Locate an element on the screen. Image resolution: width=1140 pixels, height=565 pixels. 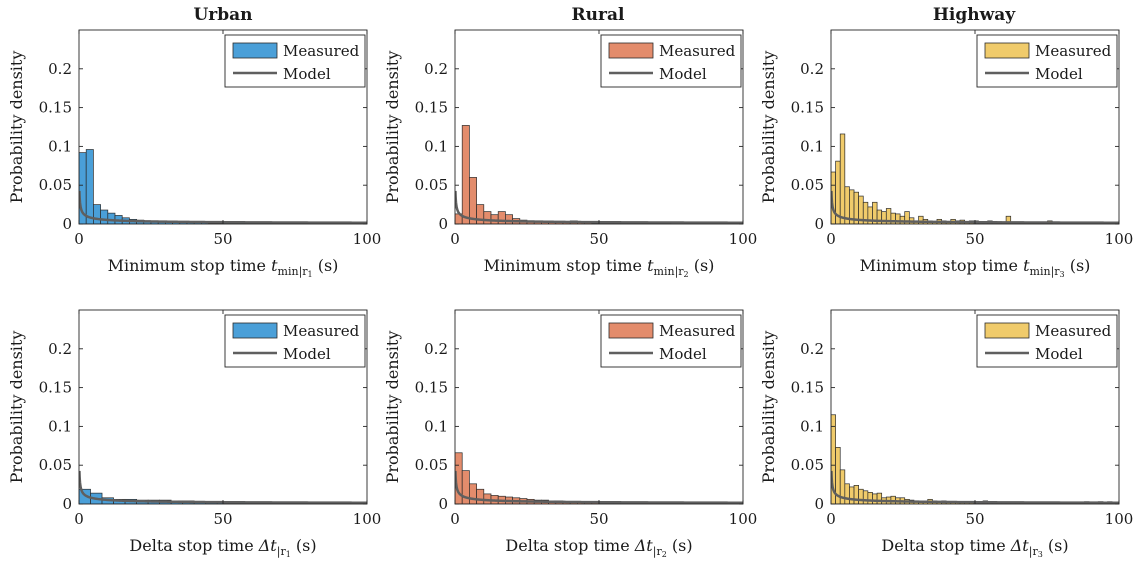
x-axis-label: Minimum stop time tmin|r1 (s) is located at coordinates (223, 267).